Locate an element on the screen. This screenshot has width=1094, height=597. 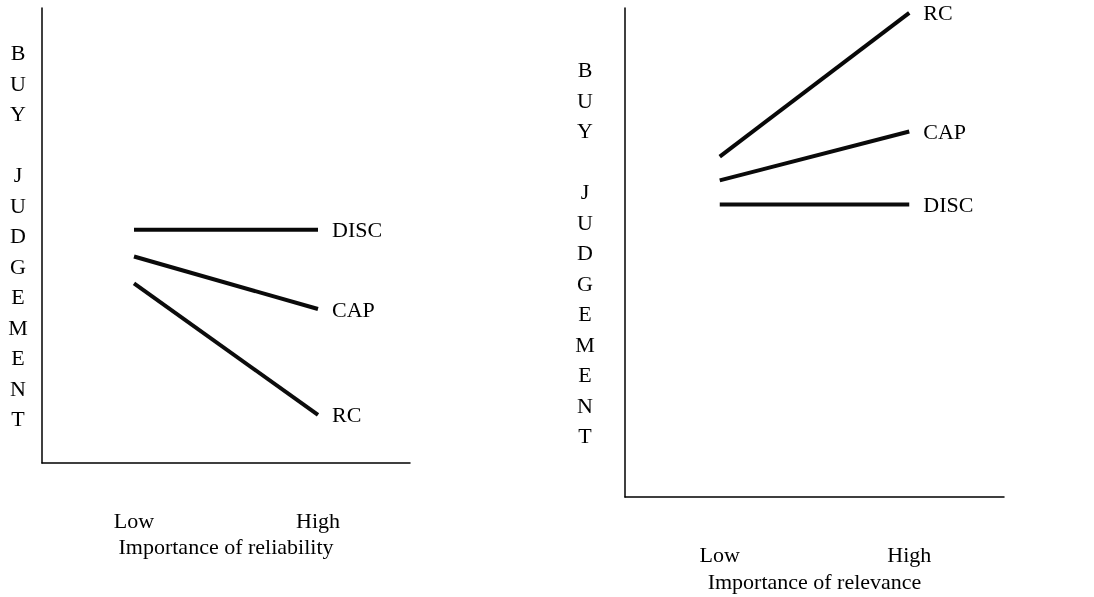
x-axis-title: Importance of relevance is located at coordinates (814, 581).